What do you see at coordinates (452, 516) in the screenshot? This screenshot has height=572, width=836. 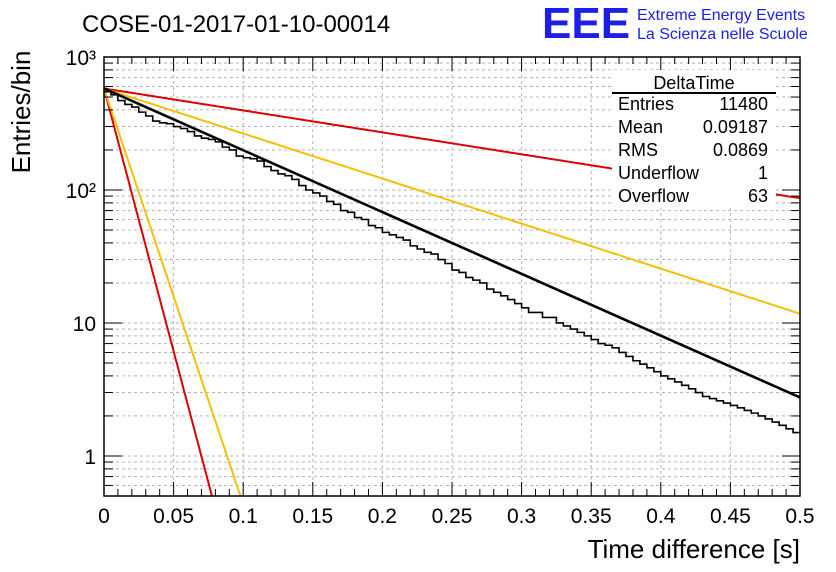 I see `x-tick-label: 0.25` at bounding box center [452, 516].